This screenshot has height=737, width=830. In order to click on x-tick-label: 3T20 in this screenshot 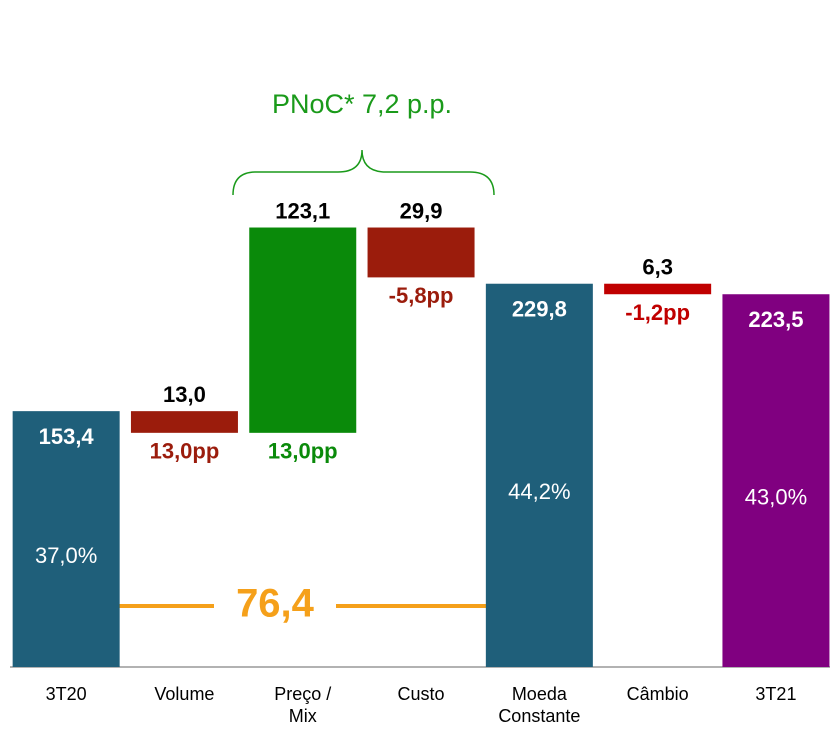, I will do `click(66, 694)`.